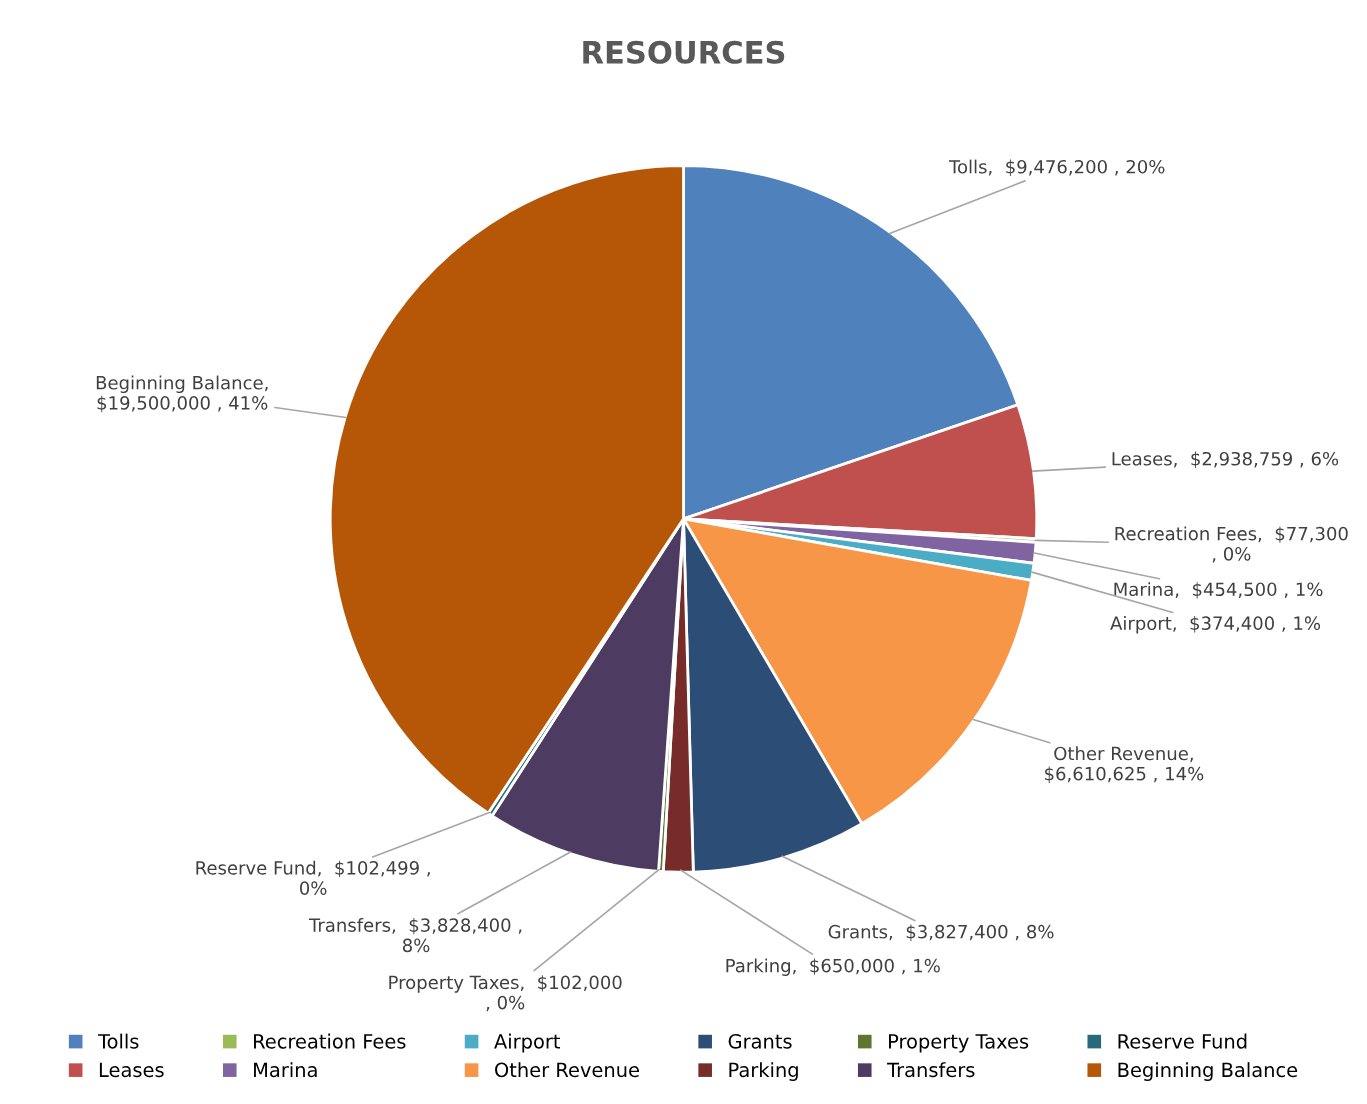  What do you see at coordinates (330, 1041) in the screenshot?
I see `legend-label: Recreation Fees` at bounding box center [330, 1041].